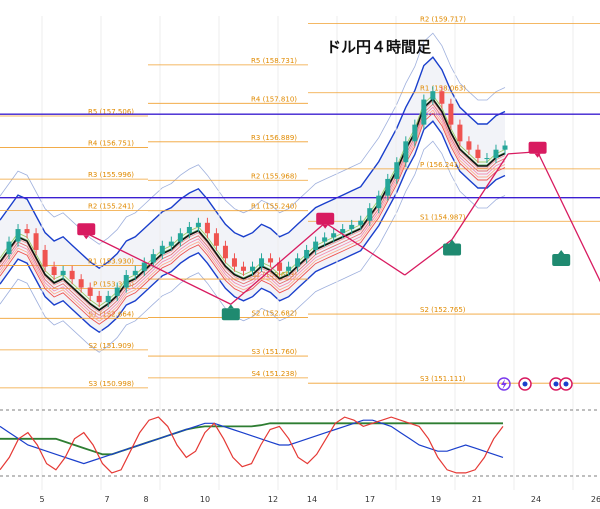 This screenshot has height=509, width=600. Describe the element at coordinates (145, 499) in the screenshot. I see `x-tick-label: 8` at that location.